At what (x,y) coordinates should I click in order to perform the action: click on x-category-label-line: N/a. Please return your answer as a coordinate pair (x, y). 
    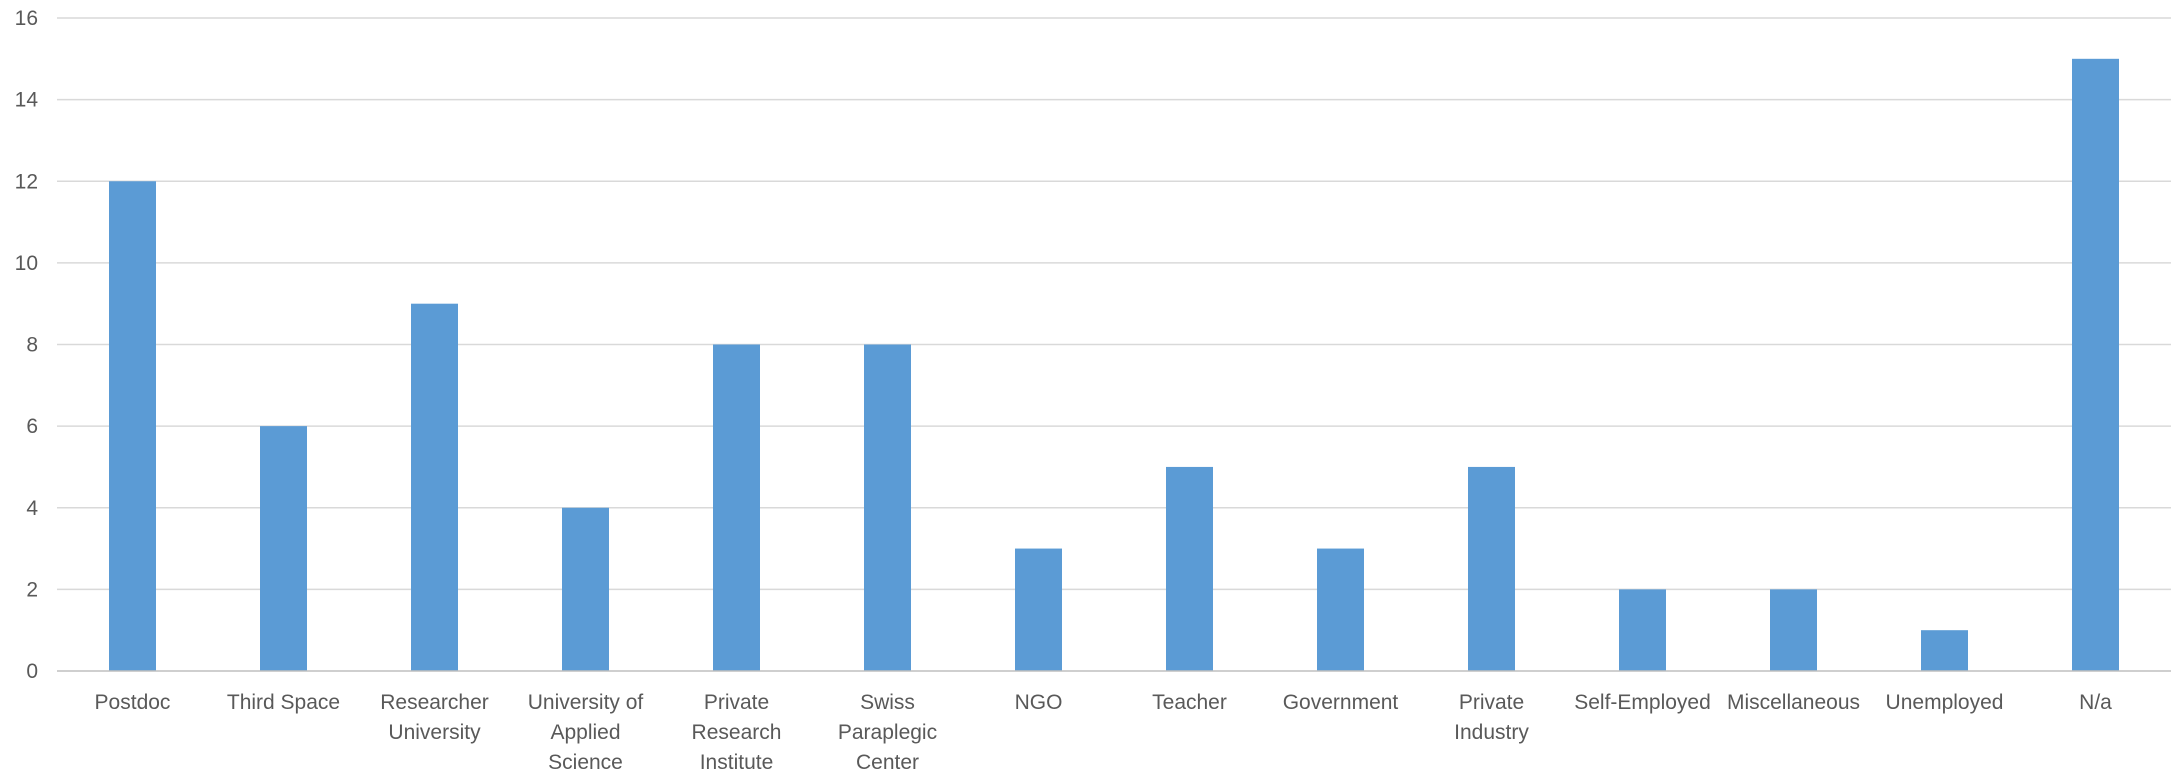
    Looking at the image, I should click on (2095, 702).